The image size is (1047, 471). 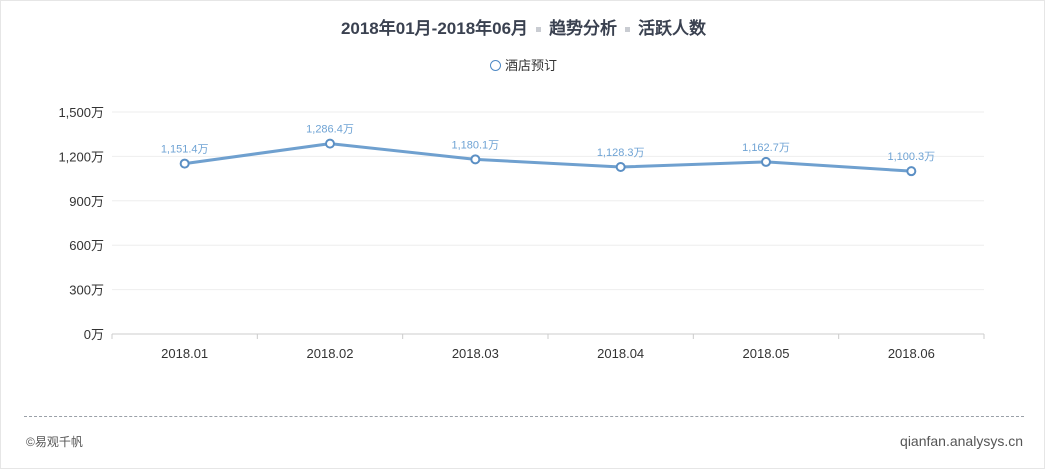 I want to click on footer-site-link: qianfan.analysys.cn, so click(x=961, y=441).